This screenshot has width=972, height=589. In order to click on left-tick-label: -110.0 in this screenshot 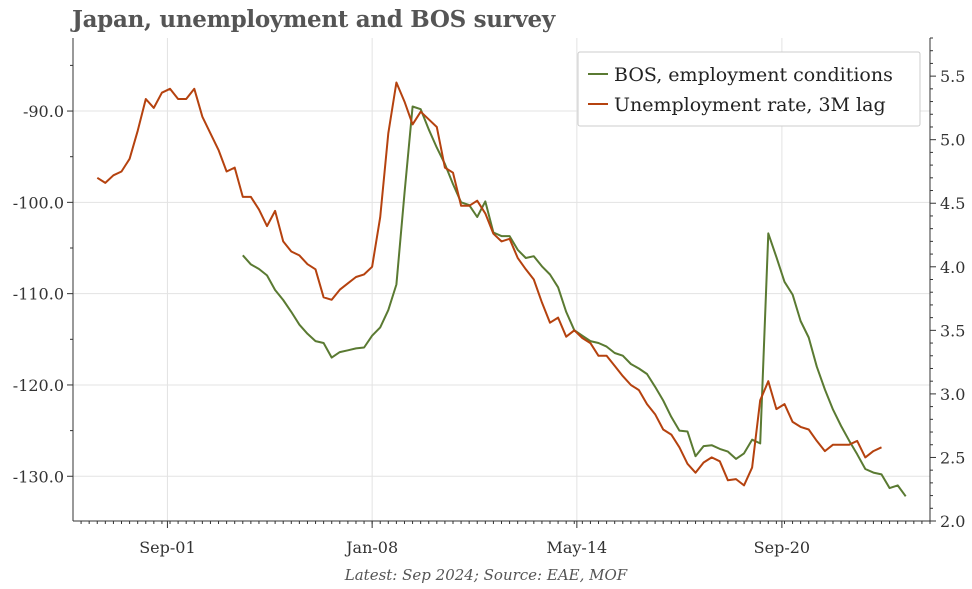, I will do `click(38, 294)`.